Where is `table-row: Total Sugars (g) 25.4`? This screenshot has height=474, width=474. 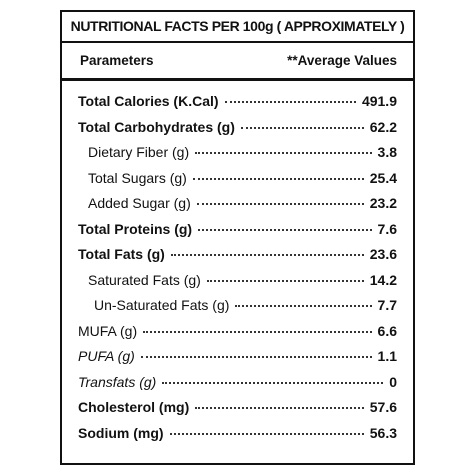 table-row: Total Sugars (g) 25.4 is located at coordinates (237, 183).